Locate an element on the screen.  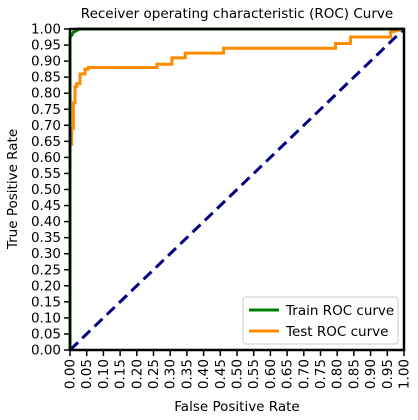
legend-label-train: Train ROC curve is located at coordinates (339, 311).